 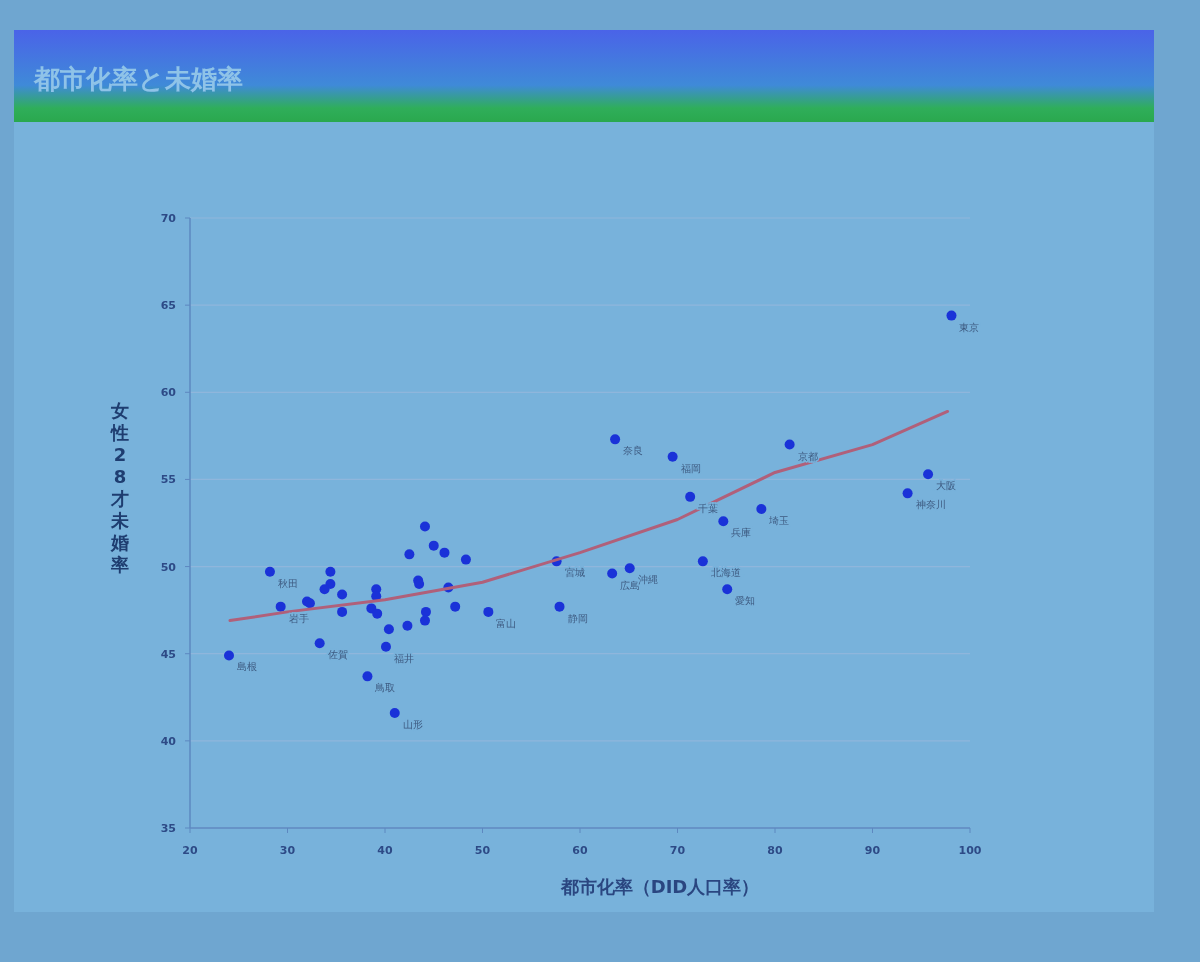 I want to click on annotation: 静岡, so click(x=577, y=618).